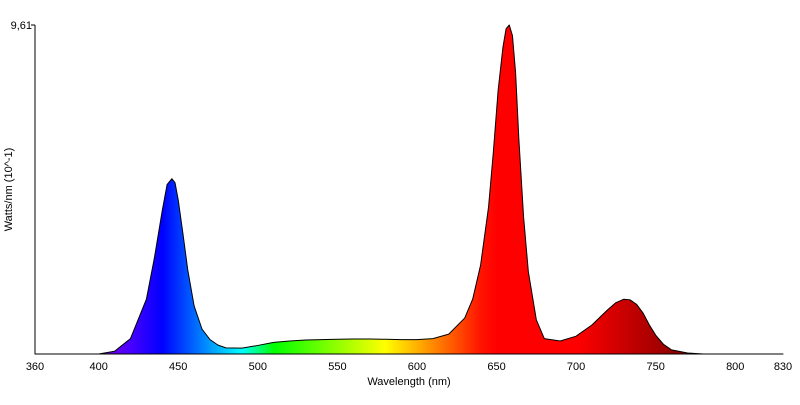 The width and height of the screenshot is (800, 405). What do you see at coordinates (417, 367) in the screenshot?
I see `x-tick-label: 600` at bounding box center [417, 367].